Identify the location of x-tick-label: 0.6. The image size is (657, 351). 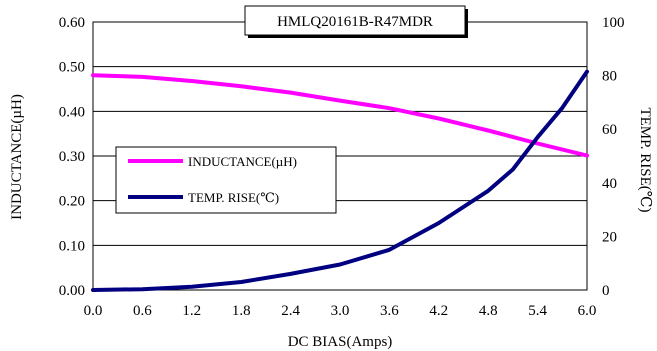
(142, 311).